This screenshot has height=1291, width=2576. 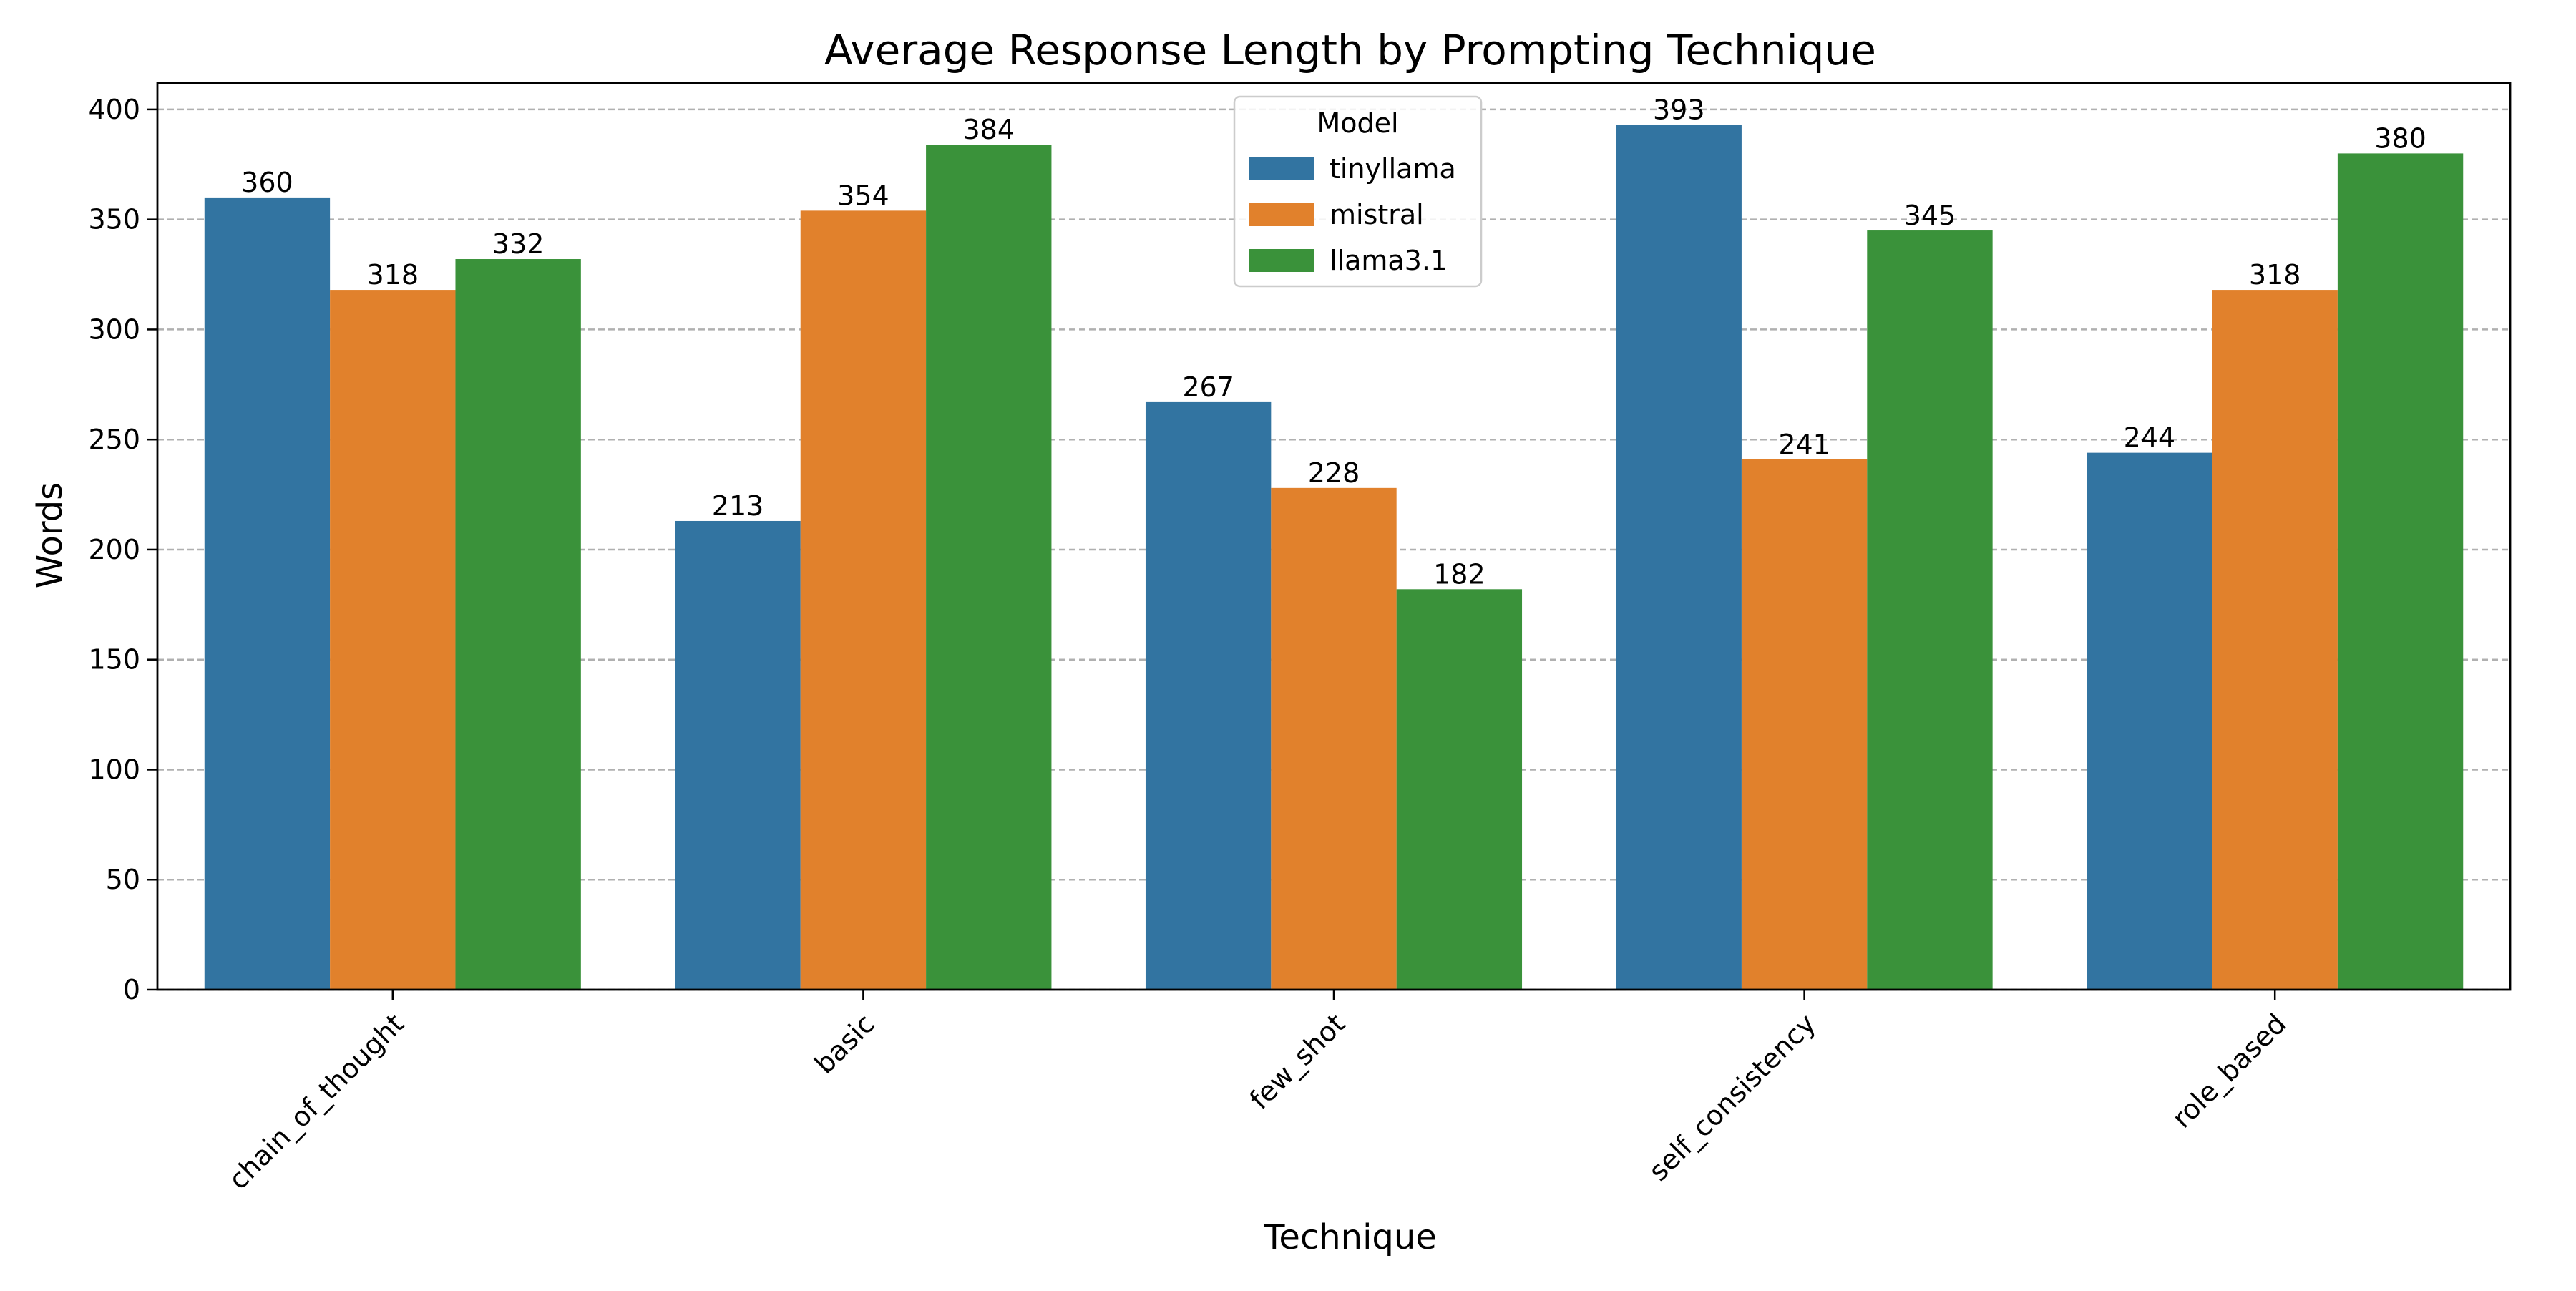 I want to click on bar-mistral-self-consistency, so click(x=1804, y=724).